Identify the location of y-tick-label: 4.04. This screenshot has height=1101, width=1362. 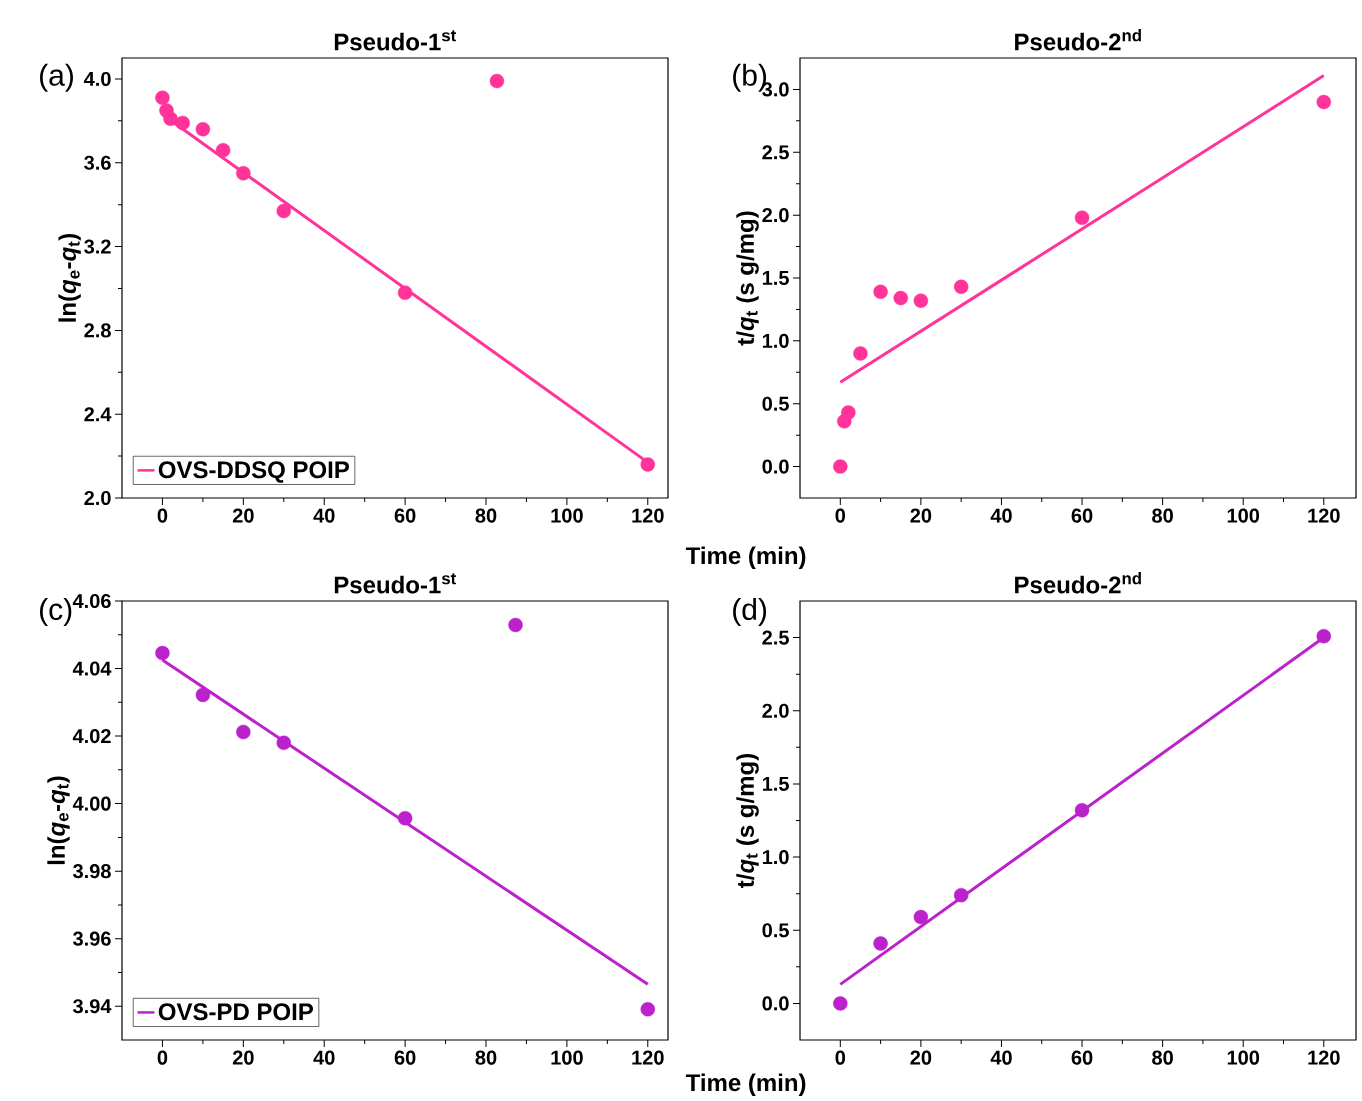
(92, 668).